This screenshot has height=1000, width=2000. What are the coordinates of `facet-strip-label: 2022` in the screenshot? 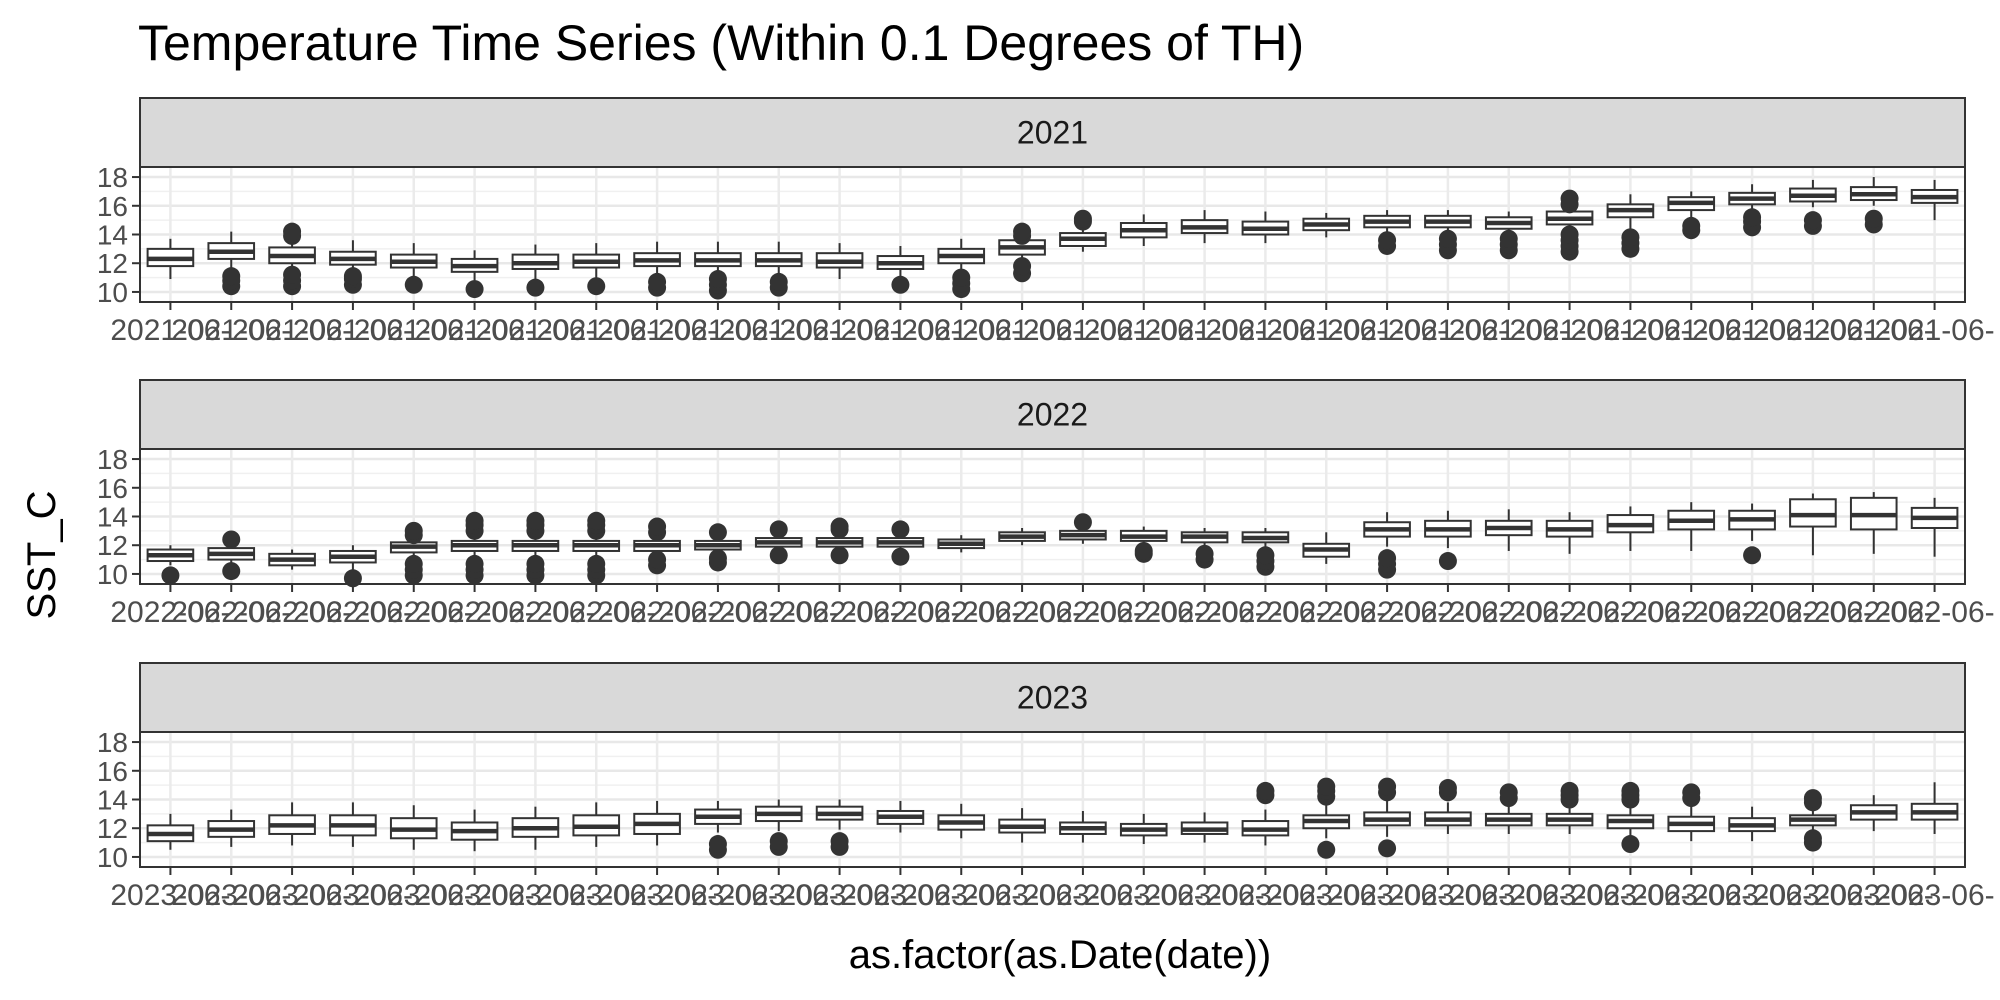 It's located at (1052, 415).